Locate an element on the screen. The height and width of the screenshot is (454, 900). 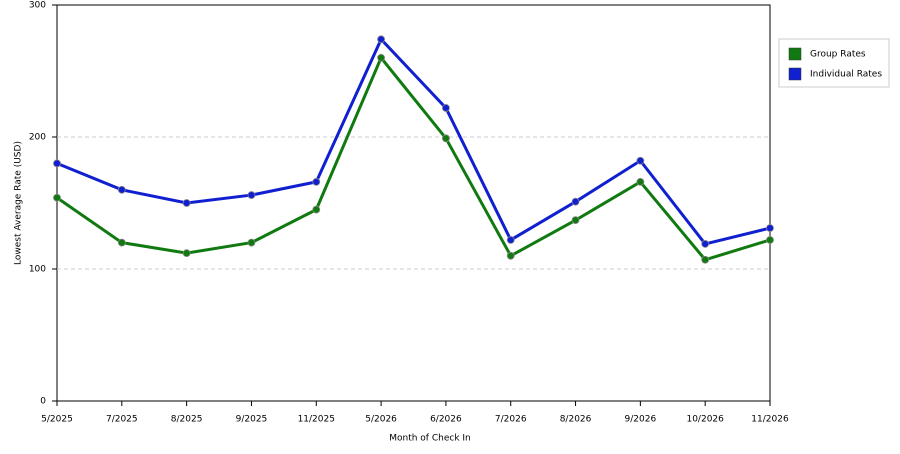
x-tick-label: 7/2026 is located at coordinates (511, 420).